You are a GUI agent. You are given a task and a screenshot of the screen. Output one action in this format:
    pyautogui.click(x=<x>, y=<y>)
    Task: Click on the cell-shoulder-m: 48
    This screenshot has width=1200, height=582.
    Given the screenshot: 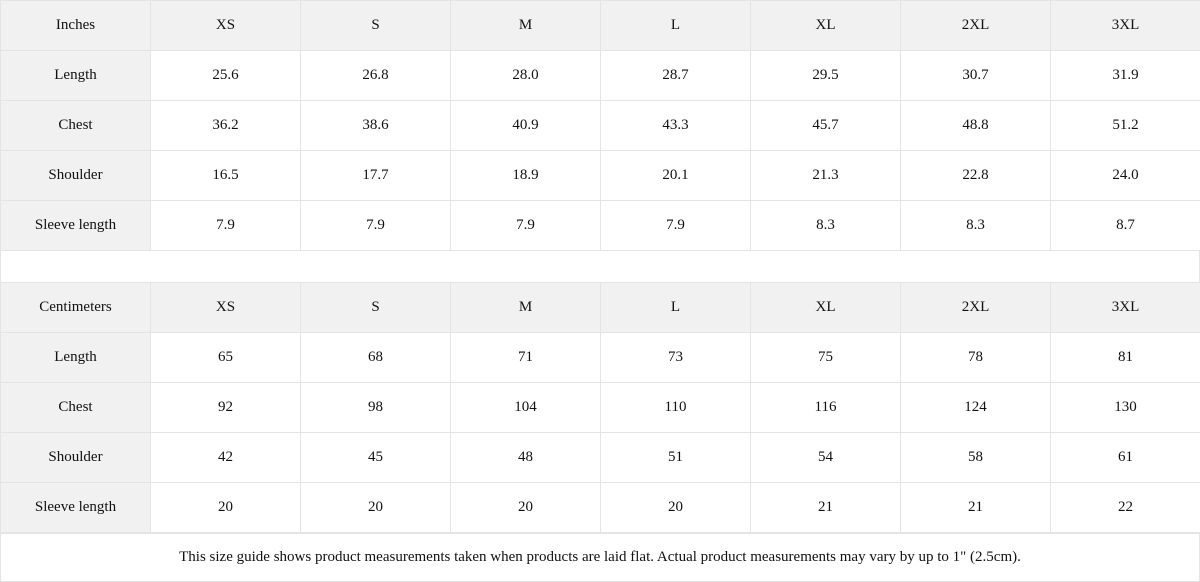 What is the action you would take?
    pyautogui.click(x=526, y=458)
    